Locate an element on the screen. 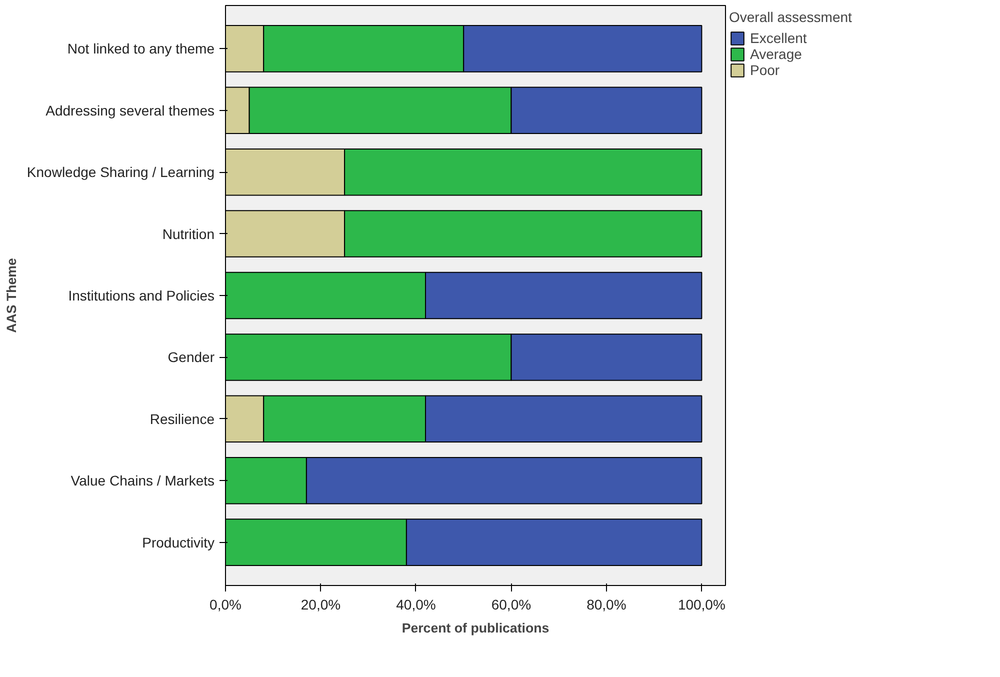  y-tick-label: Not linked to any theme is located at coordinates (141, 48).